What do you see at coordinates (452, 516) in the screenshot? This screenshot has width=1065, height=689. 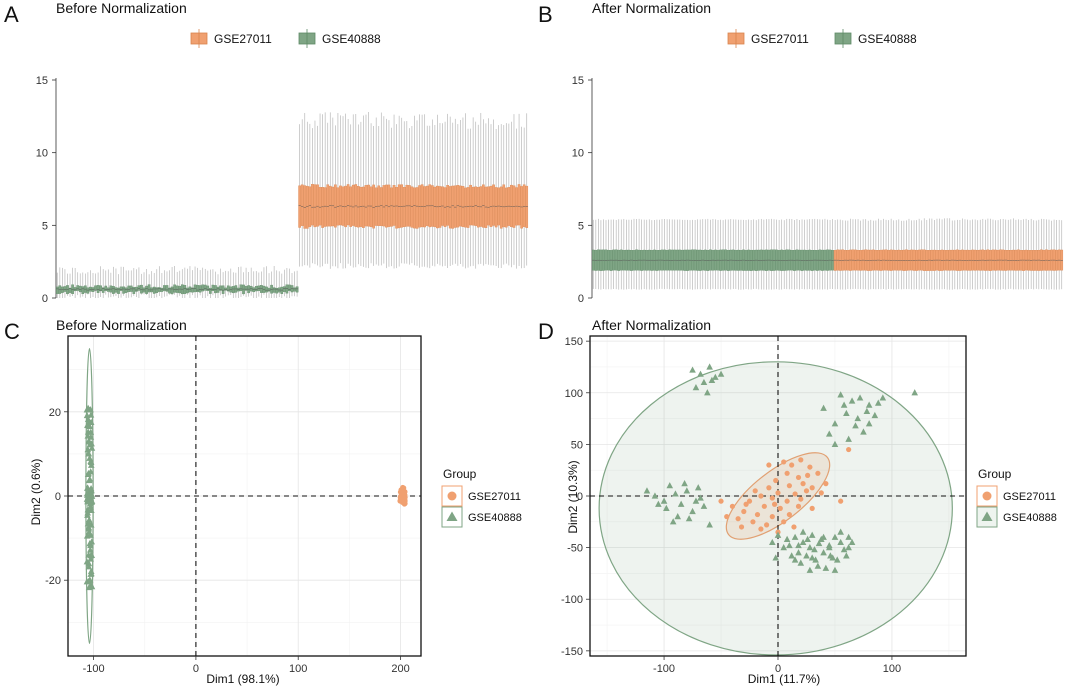 I see `legend-triangle-icon` at bounding box center [452, 516].